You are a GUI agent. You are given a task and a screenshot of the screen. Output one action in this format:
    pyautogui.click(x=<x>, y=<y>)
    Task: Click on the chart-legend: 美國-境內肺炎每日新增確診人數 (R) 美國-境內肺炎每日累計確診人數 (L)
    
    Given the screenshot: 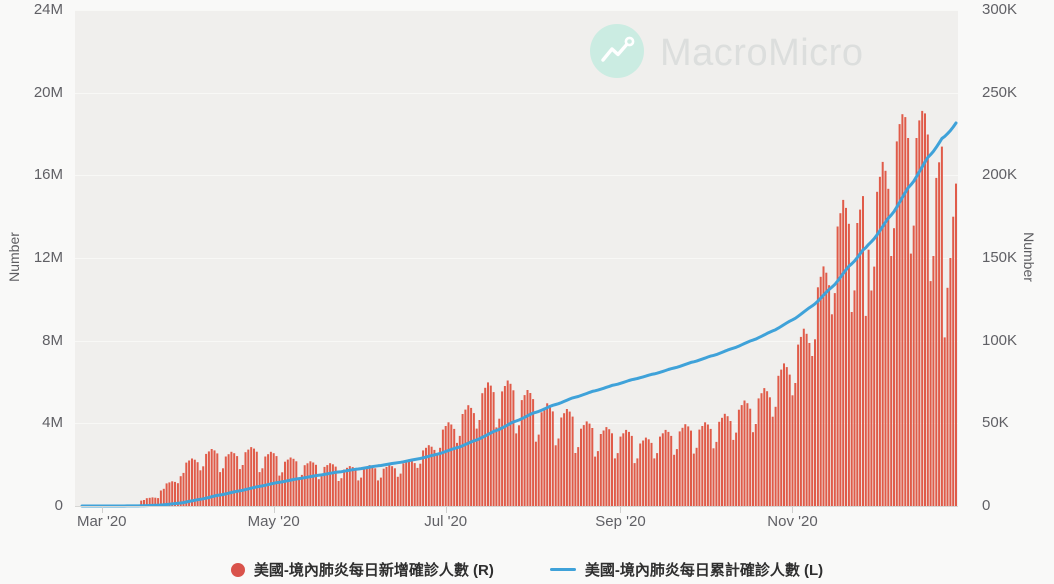 What is the action you would take?
    pyautogui.click(x=527, y=569)
    